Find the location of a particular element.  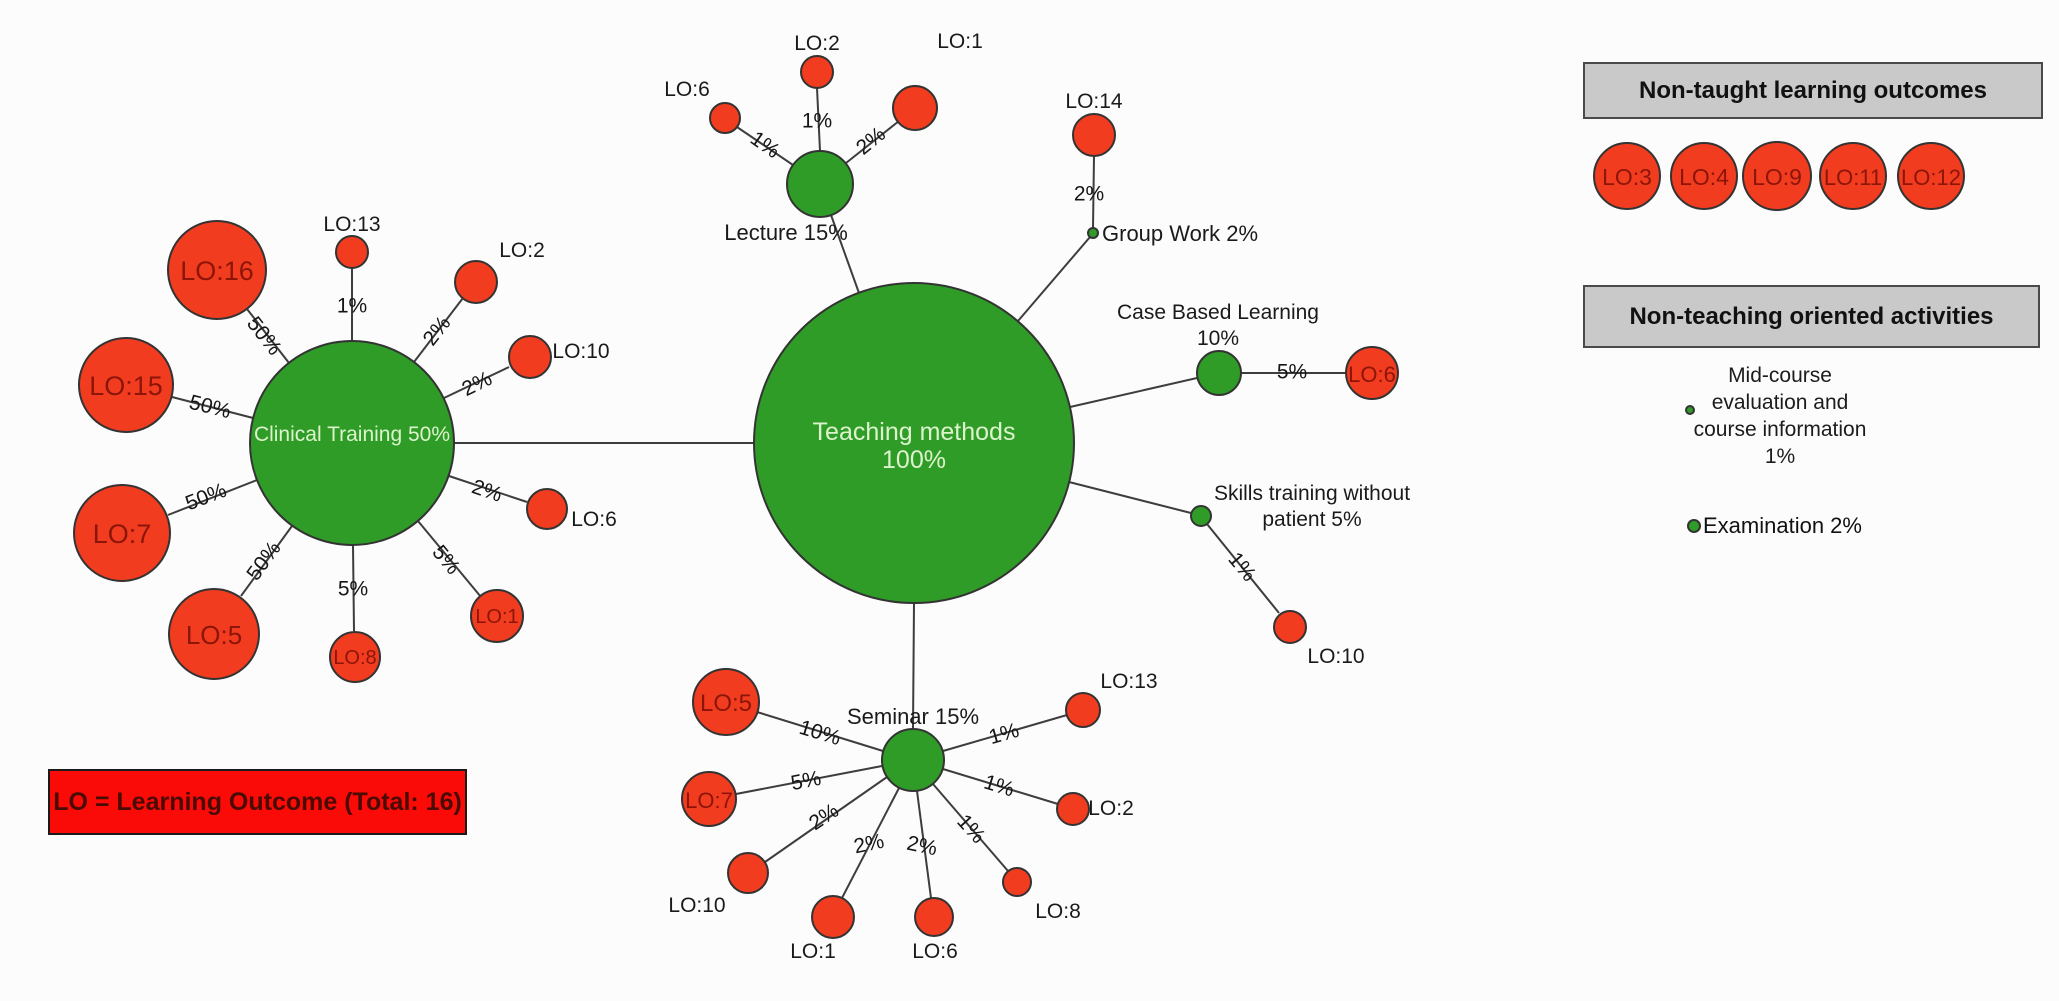

node-label-nt-lo9: LO:9 is located at coordinates (1777, 177).